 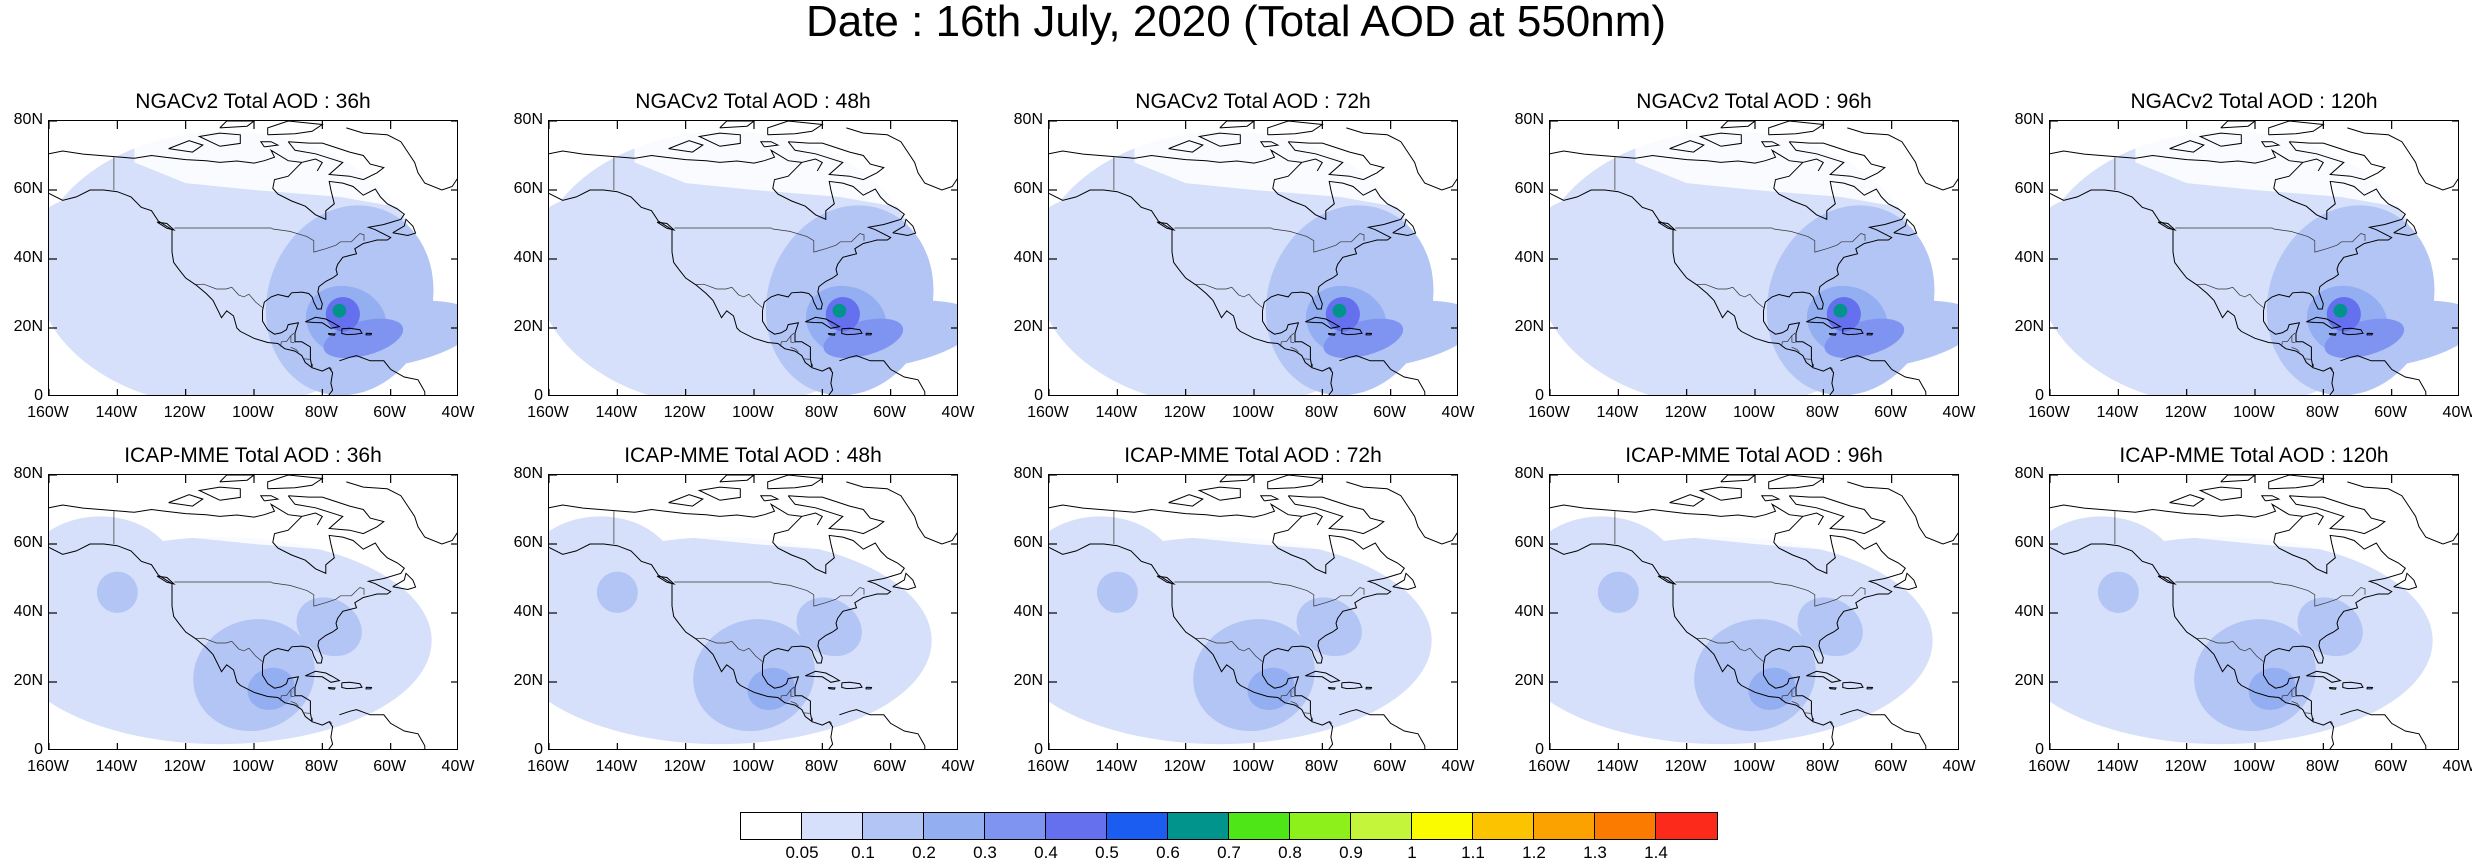 What do you see at coordinates (753, 101) in the screenshot?
I see `panel-title: NGACv2 Total AOD : 48h` at bounding box center [753, 101].